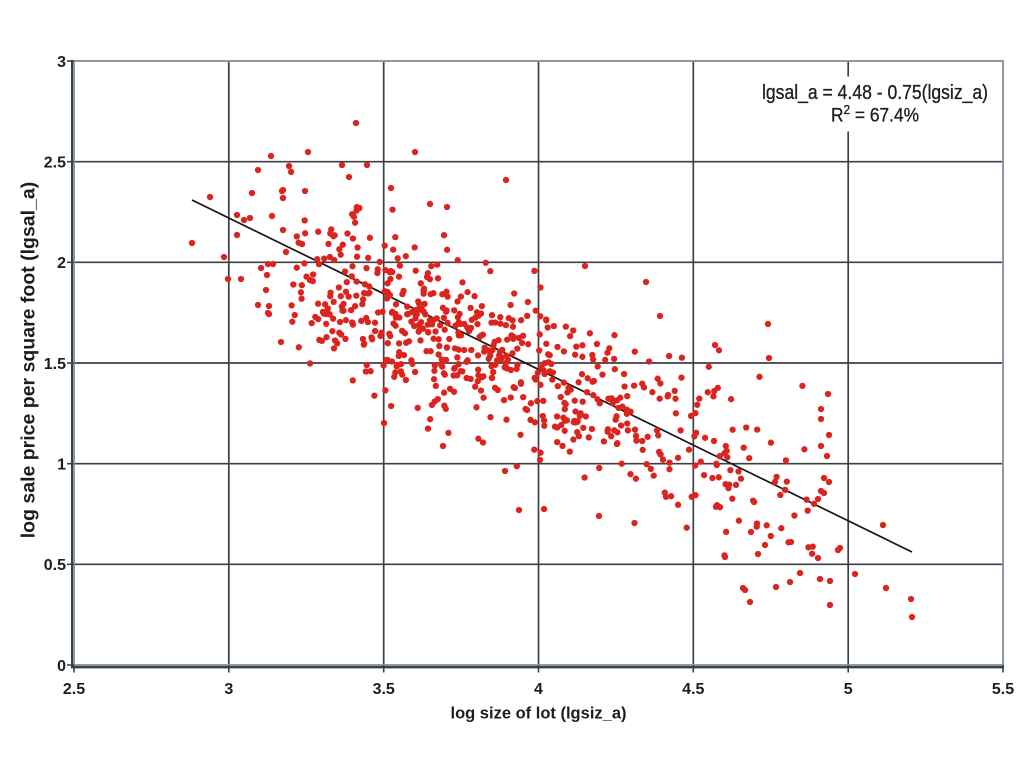 Image resolution: width=1024 pixels, height=768 pixels. Describe the element at coordinates (61, 465) in the screenshot. I see `svg-text: 1` at that location.